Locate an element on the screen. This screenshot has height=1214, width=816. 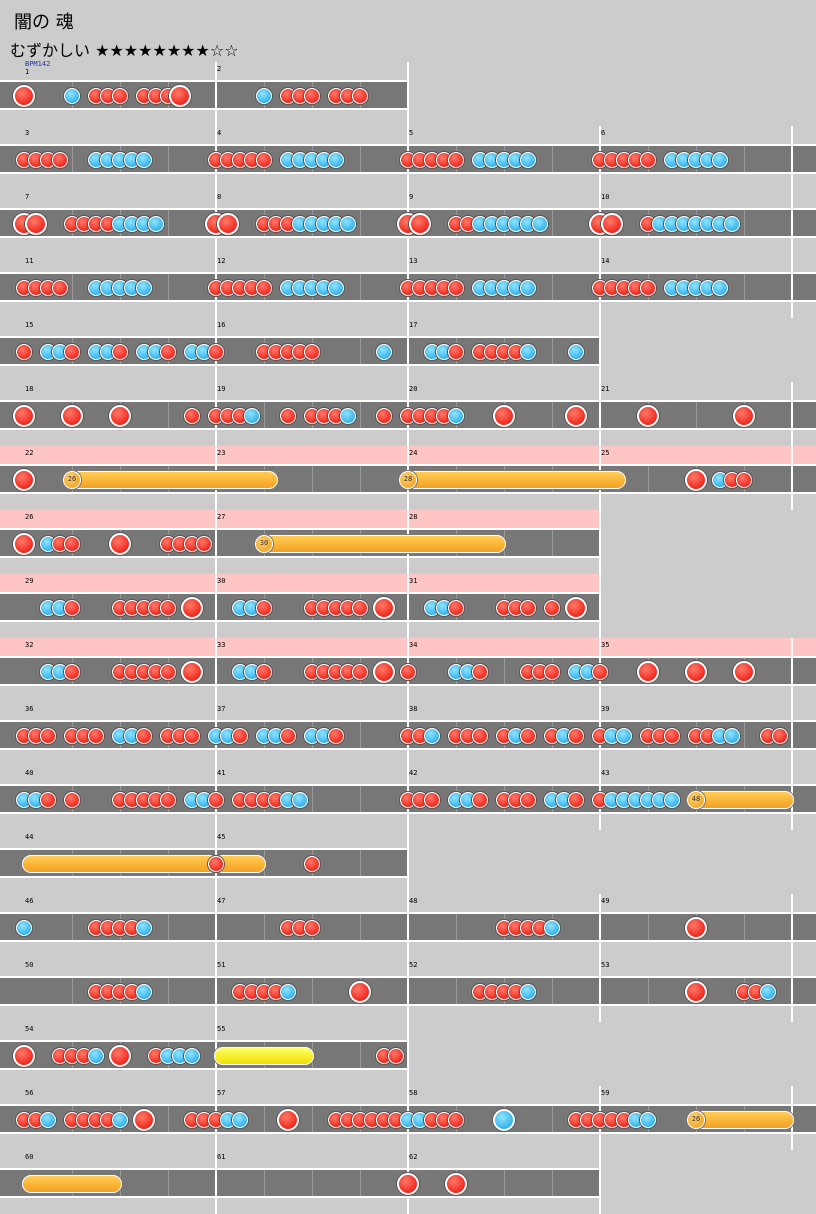
bpm-marker: BPM142 is located at coordinates (38, 64).